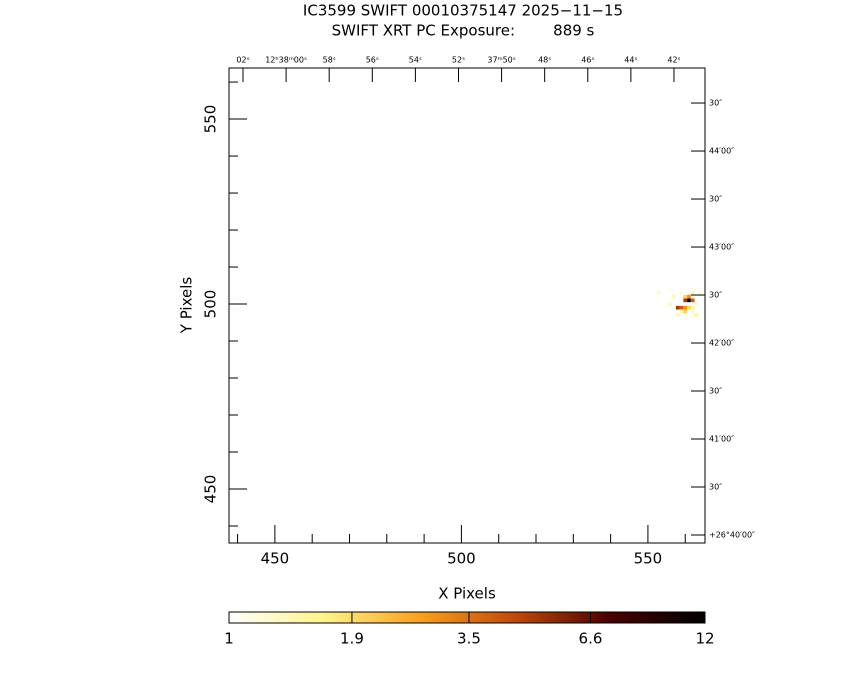  I want to click on chart-subtitle: SWIFT XRT PC Exposure: 889 s, so click(463, 31).